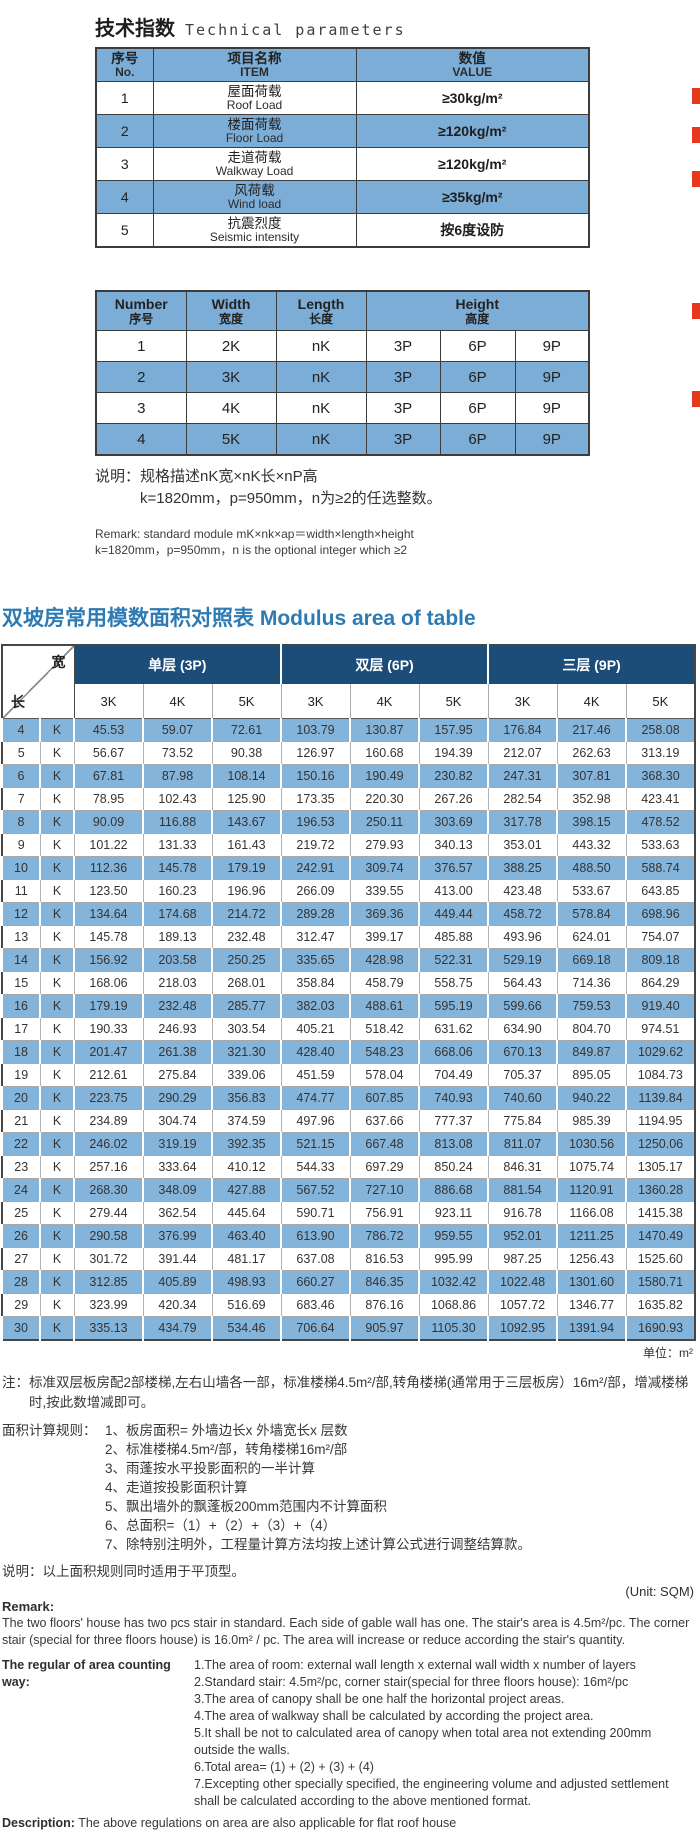  What do you see at coordinates (660, 1213) in the screenshot?
I see `cell-area-value: 1415.38` at bounding box center [660, 1213].